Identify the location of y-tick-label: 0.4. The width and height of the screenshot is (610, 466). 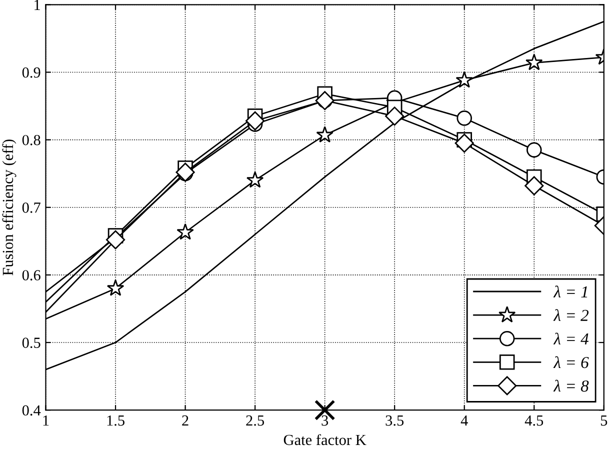
(31, 410).